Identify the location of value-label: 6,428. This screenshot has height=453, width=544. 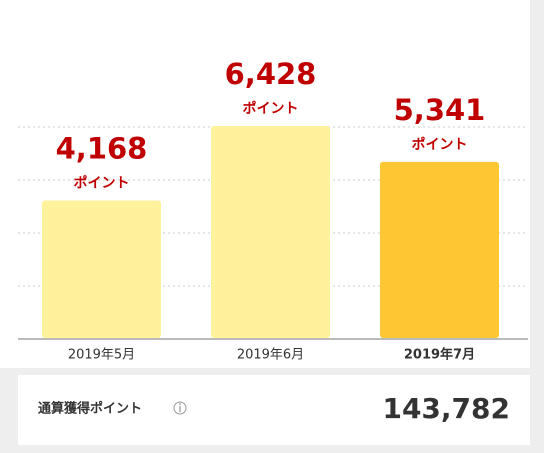
(271, 74).